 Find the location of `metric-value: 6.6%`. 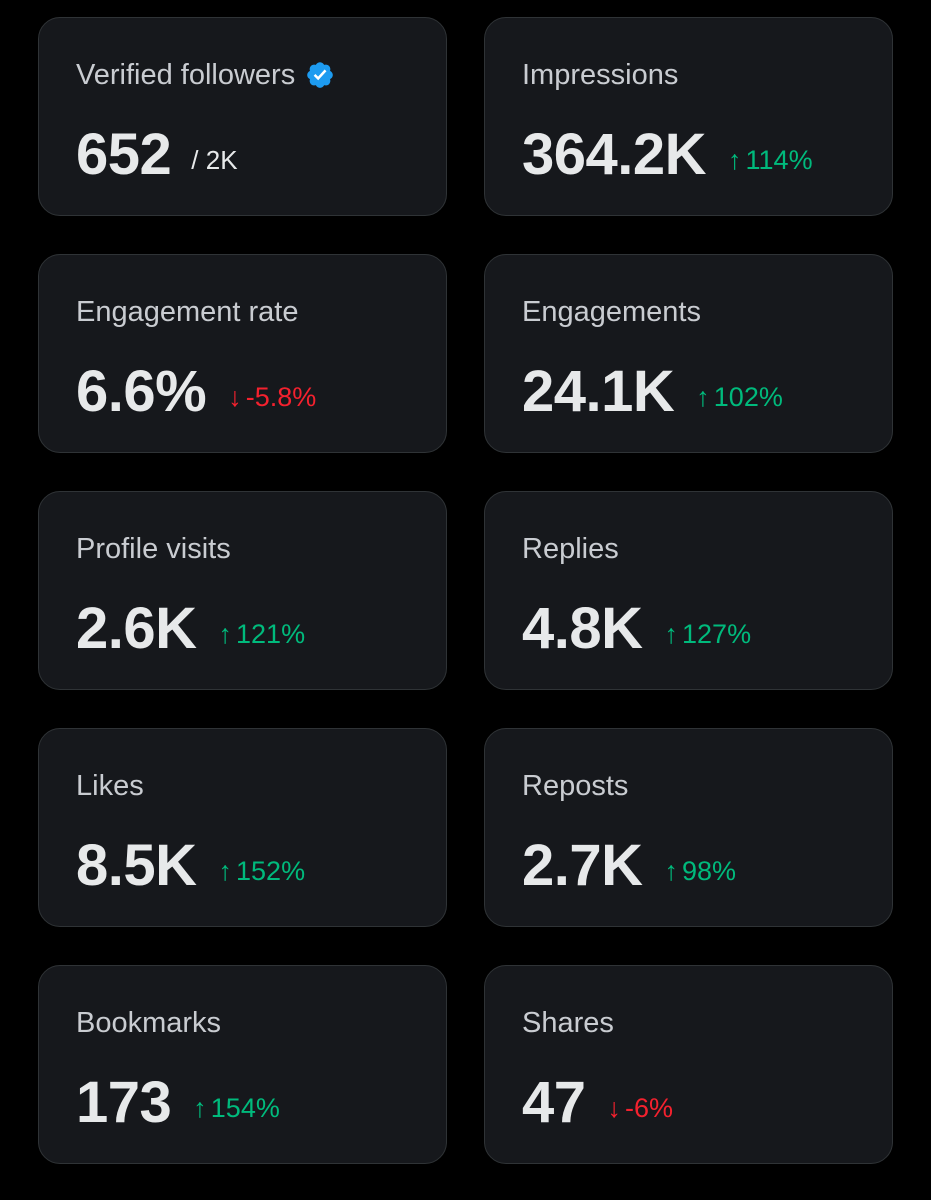

metric-value: 6.6% is located at coordinates (141, 391).